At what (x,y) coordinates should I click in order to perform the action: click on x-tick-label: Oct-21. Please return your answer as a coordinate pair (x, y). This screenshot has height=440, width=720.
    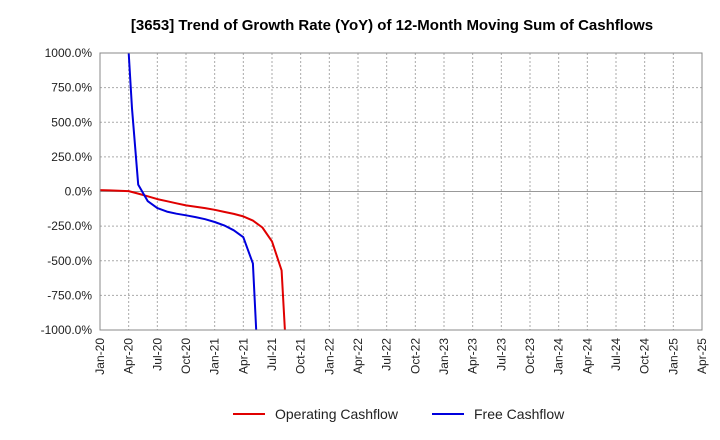
    Looking at the image, I should click on (301, 356).